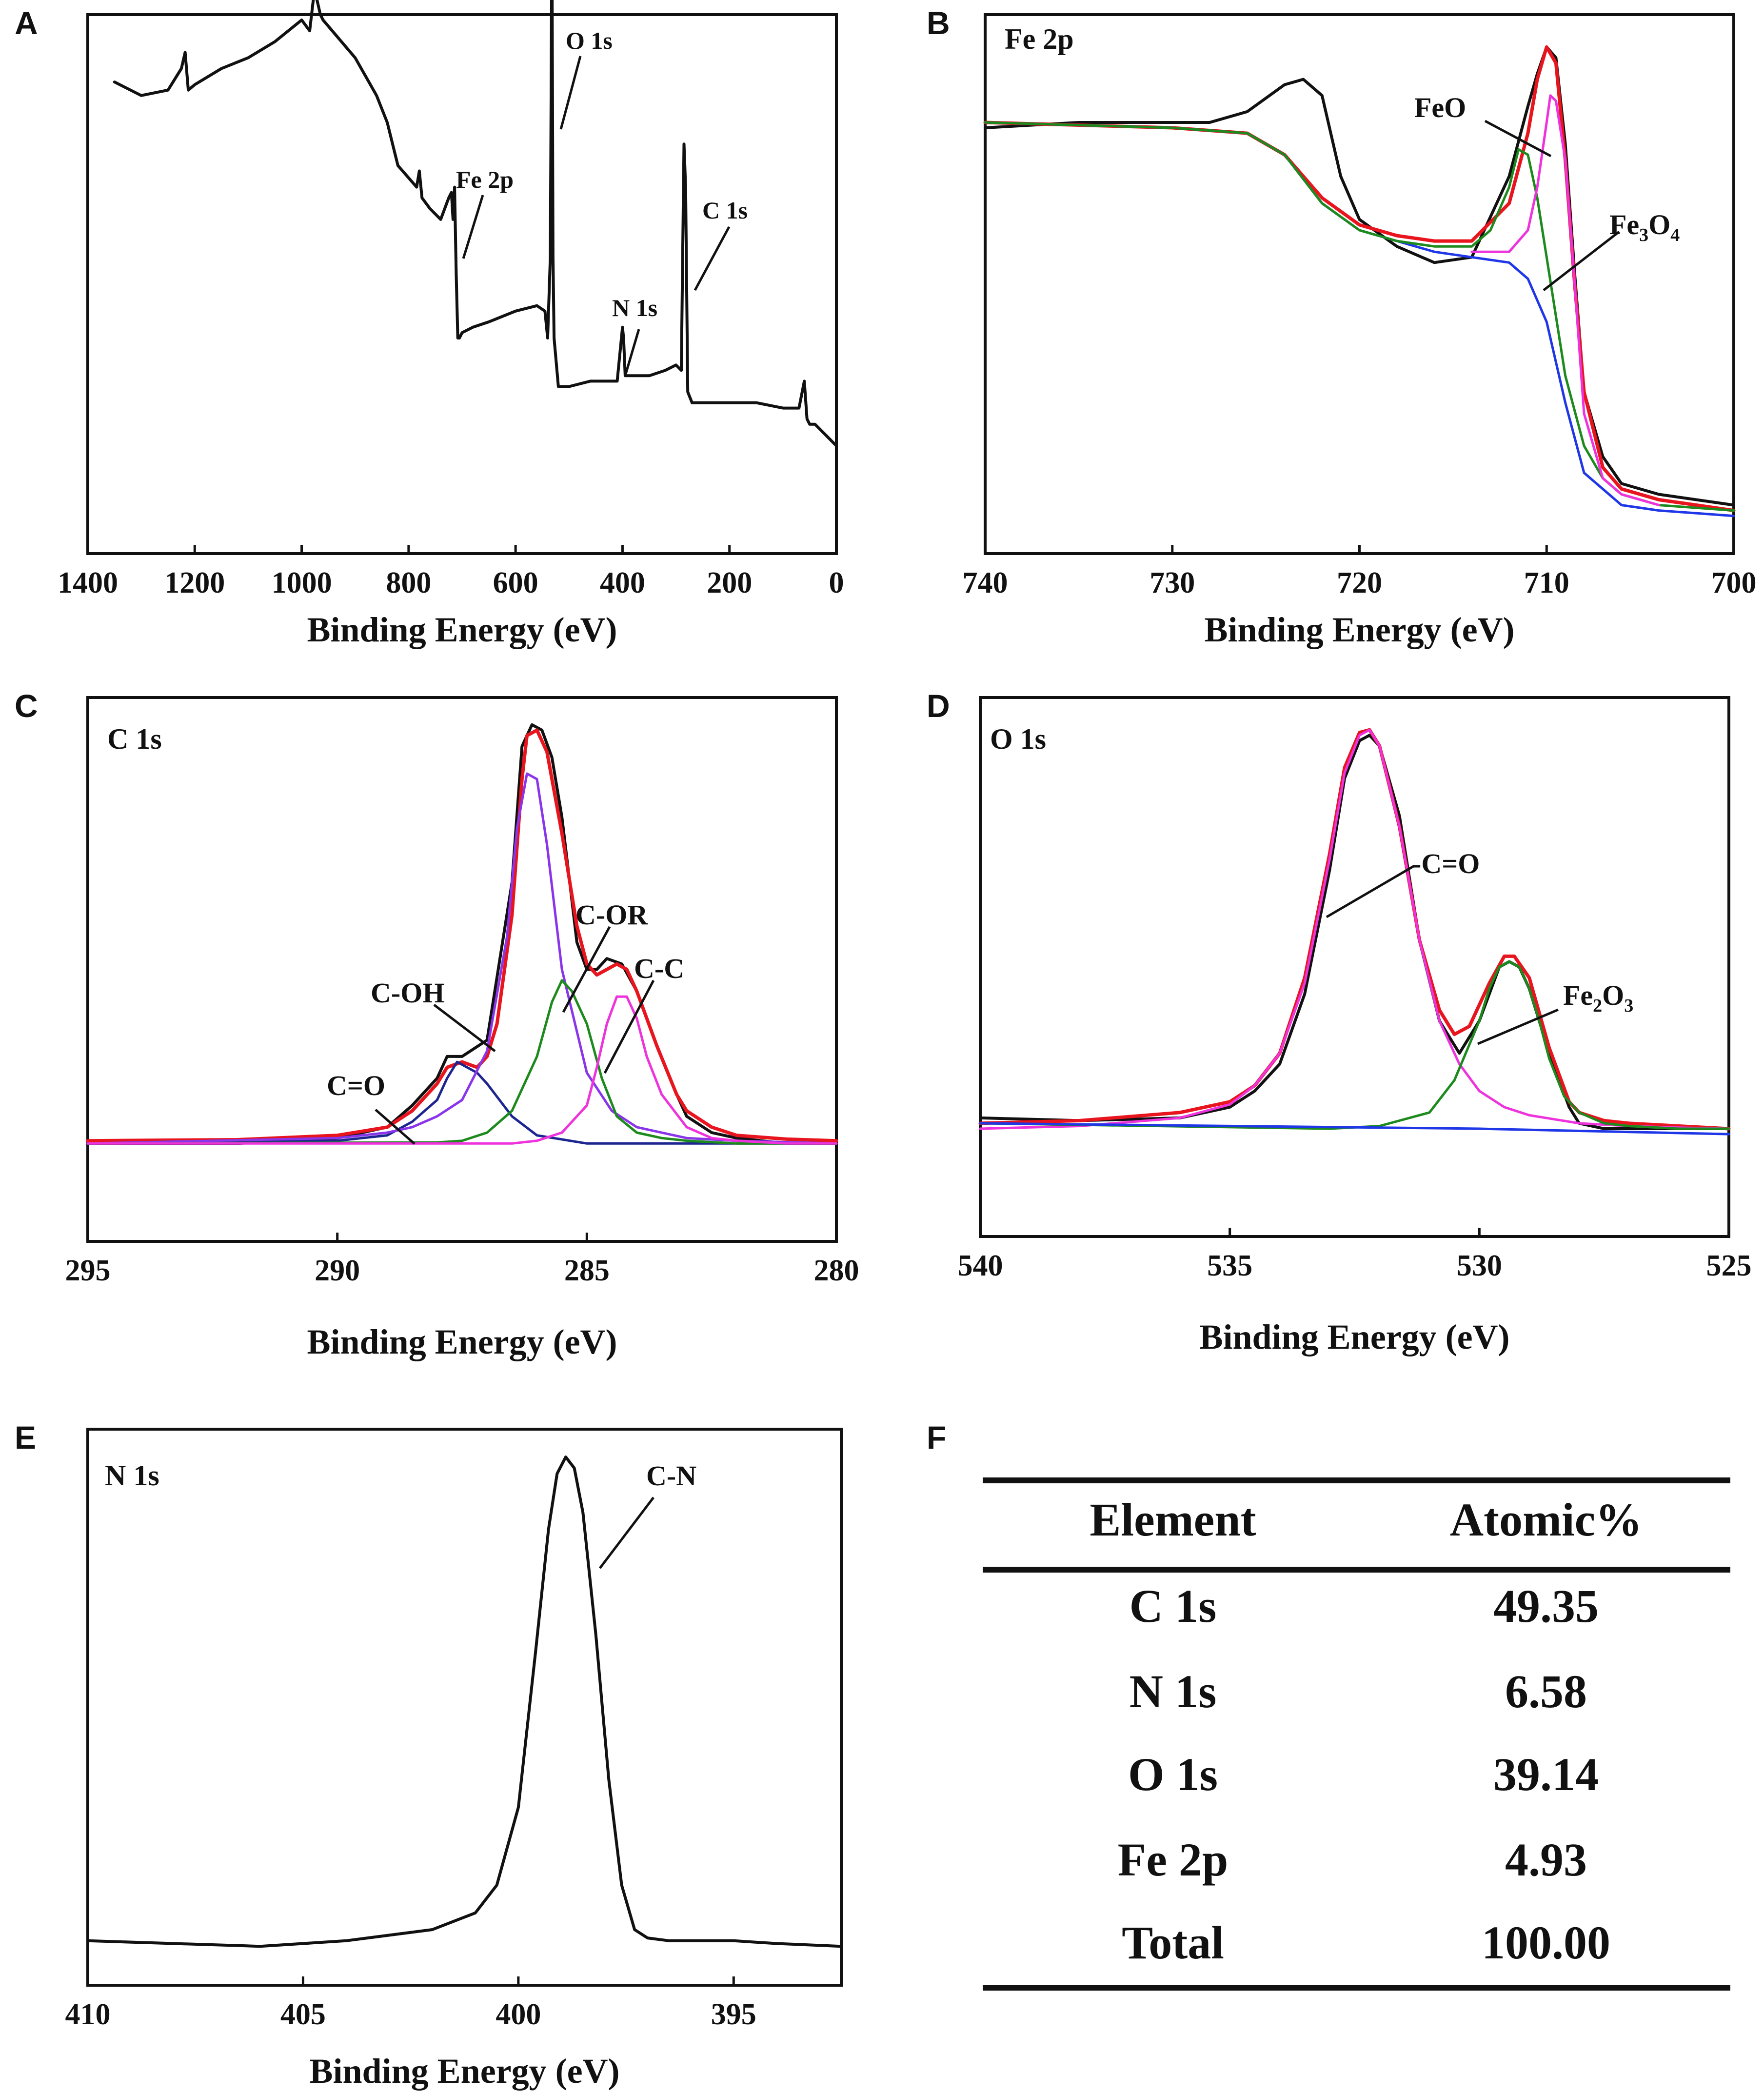 The width and height of the screenshot is (1764, 2094). Describe the element at coordinates (395, 1127) in the screenshot. I see `arrow-co` at that location.